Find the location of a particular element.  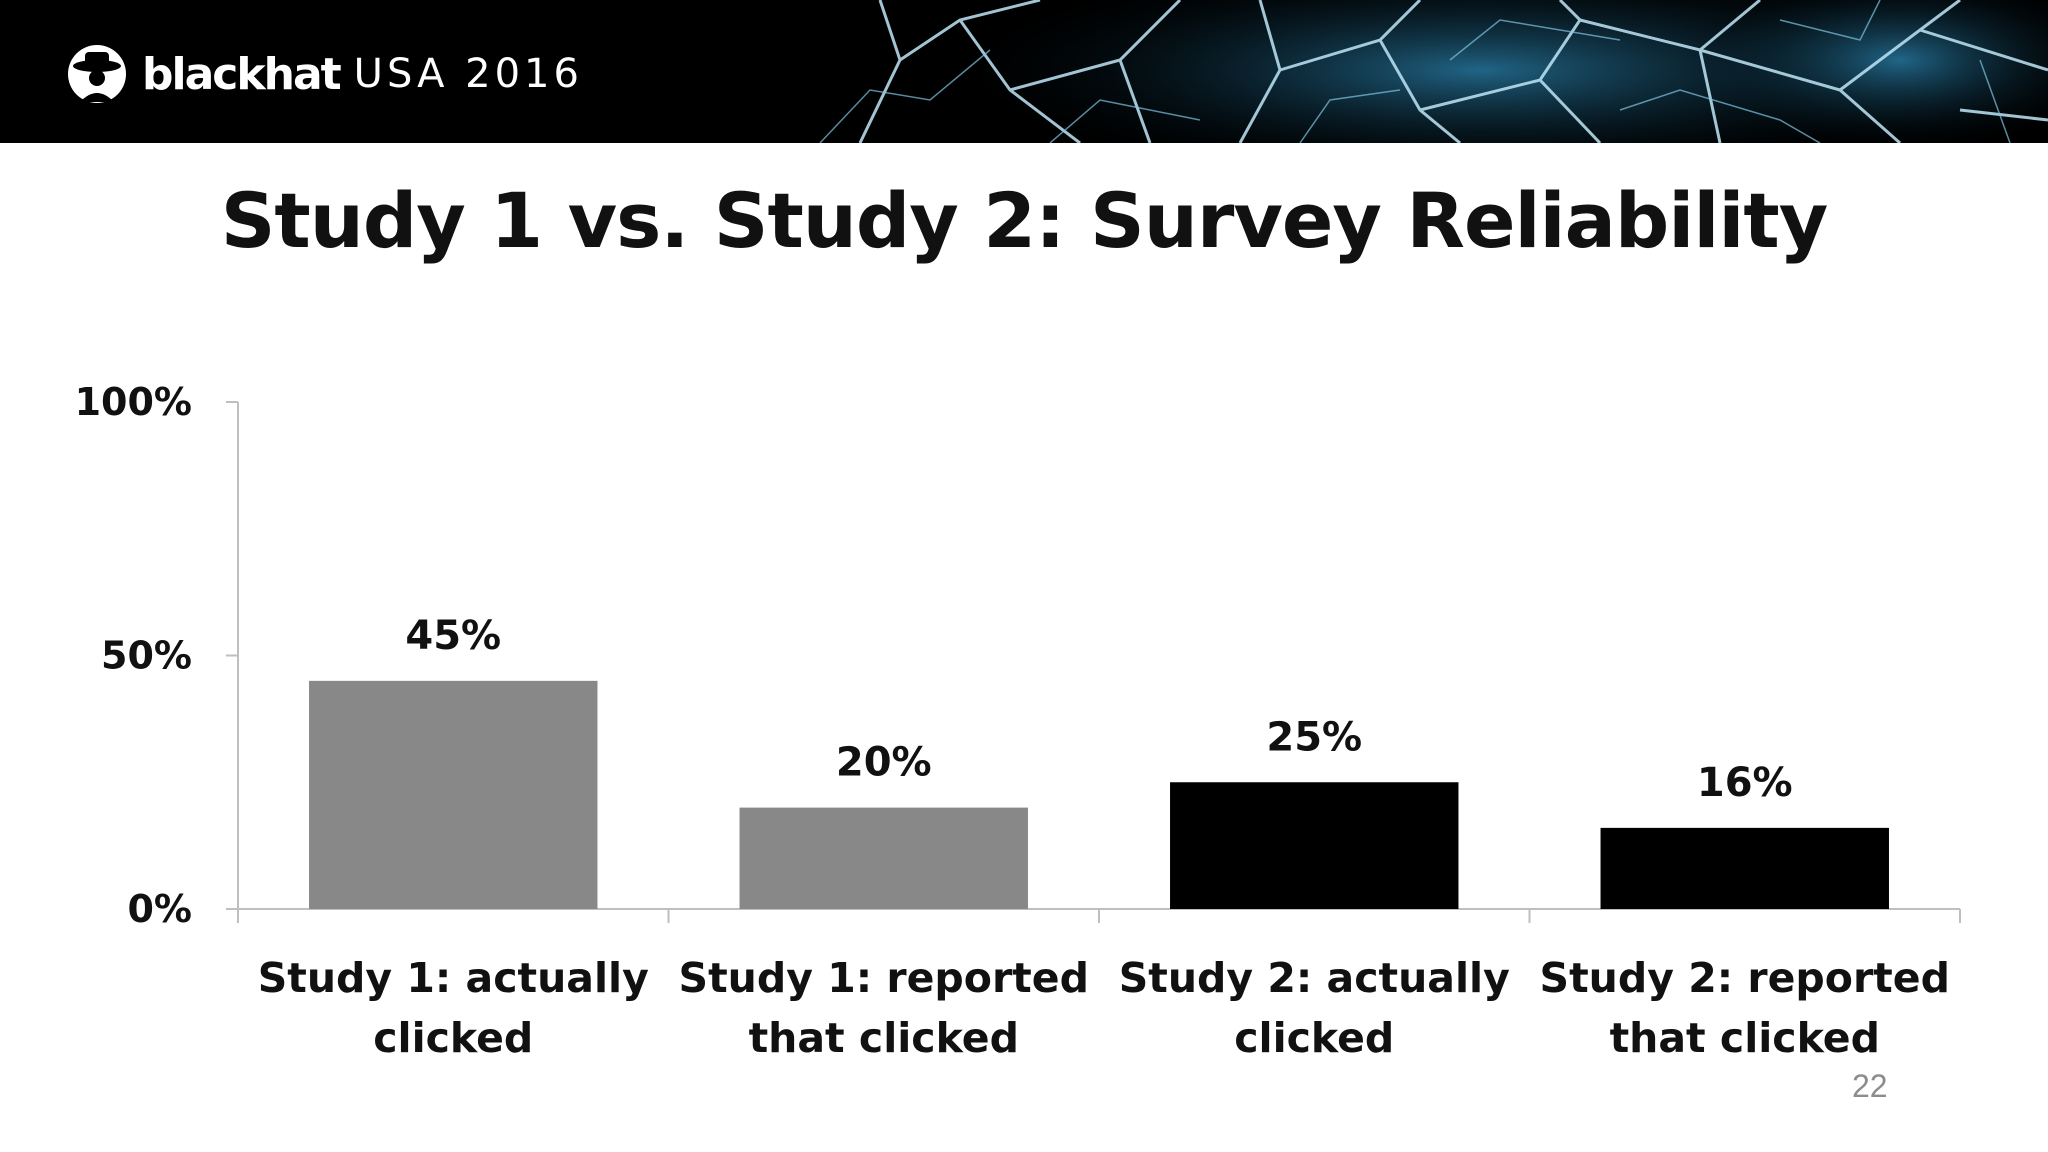

data-label: 25% is located at coordinates (1314, 737).